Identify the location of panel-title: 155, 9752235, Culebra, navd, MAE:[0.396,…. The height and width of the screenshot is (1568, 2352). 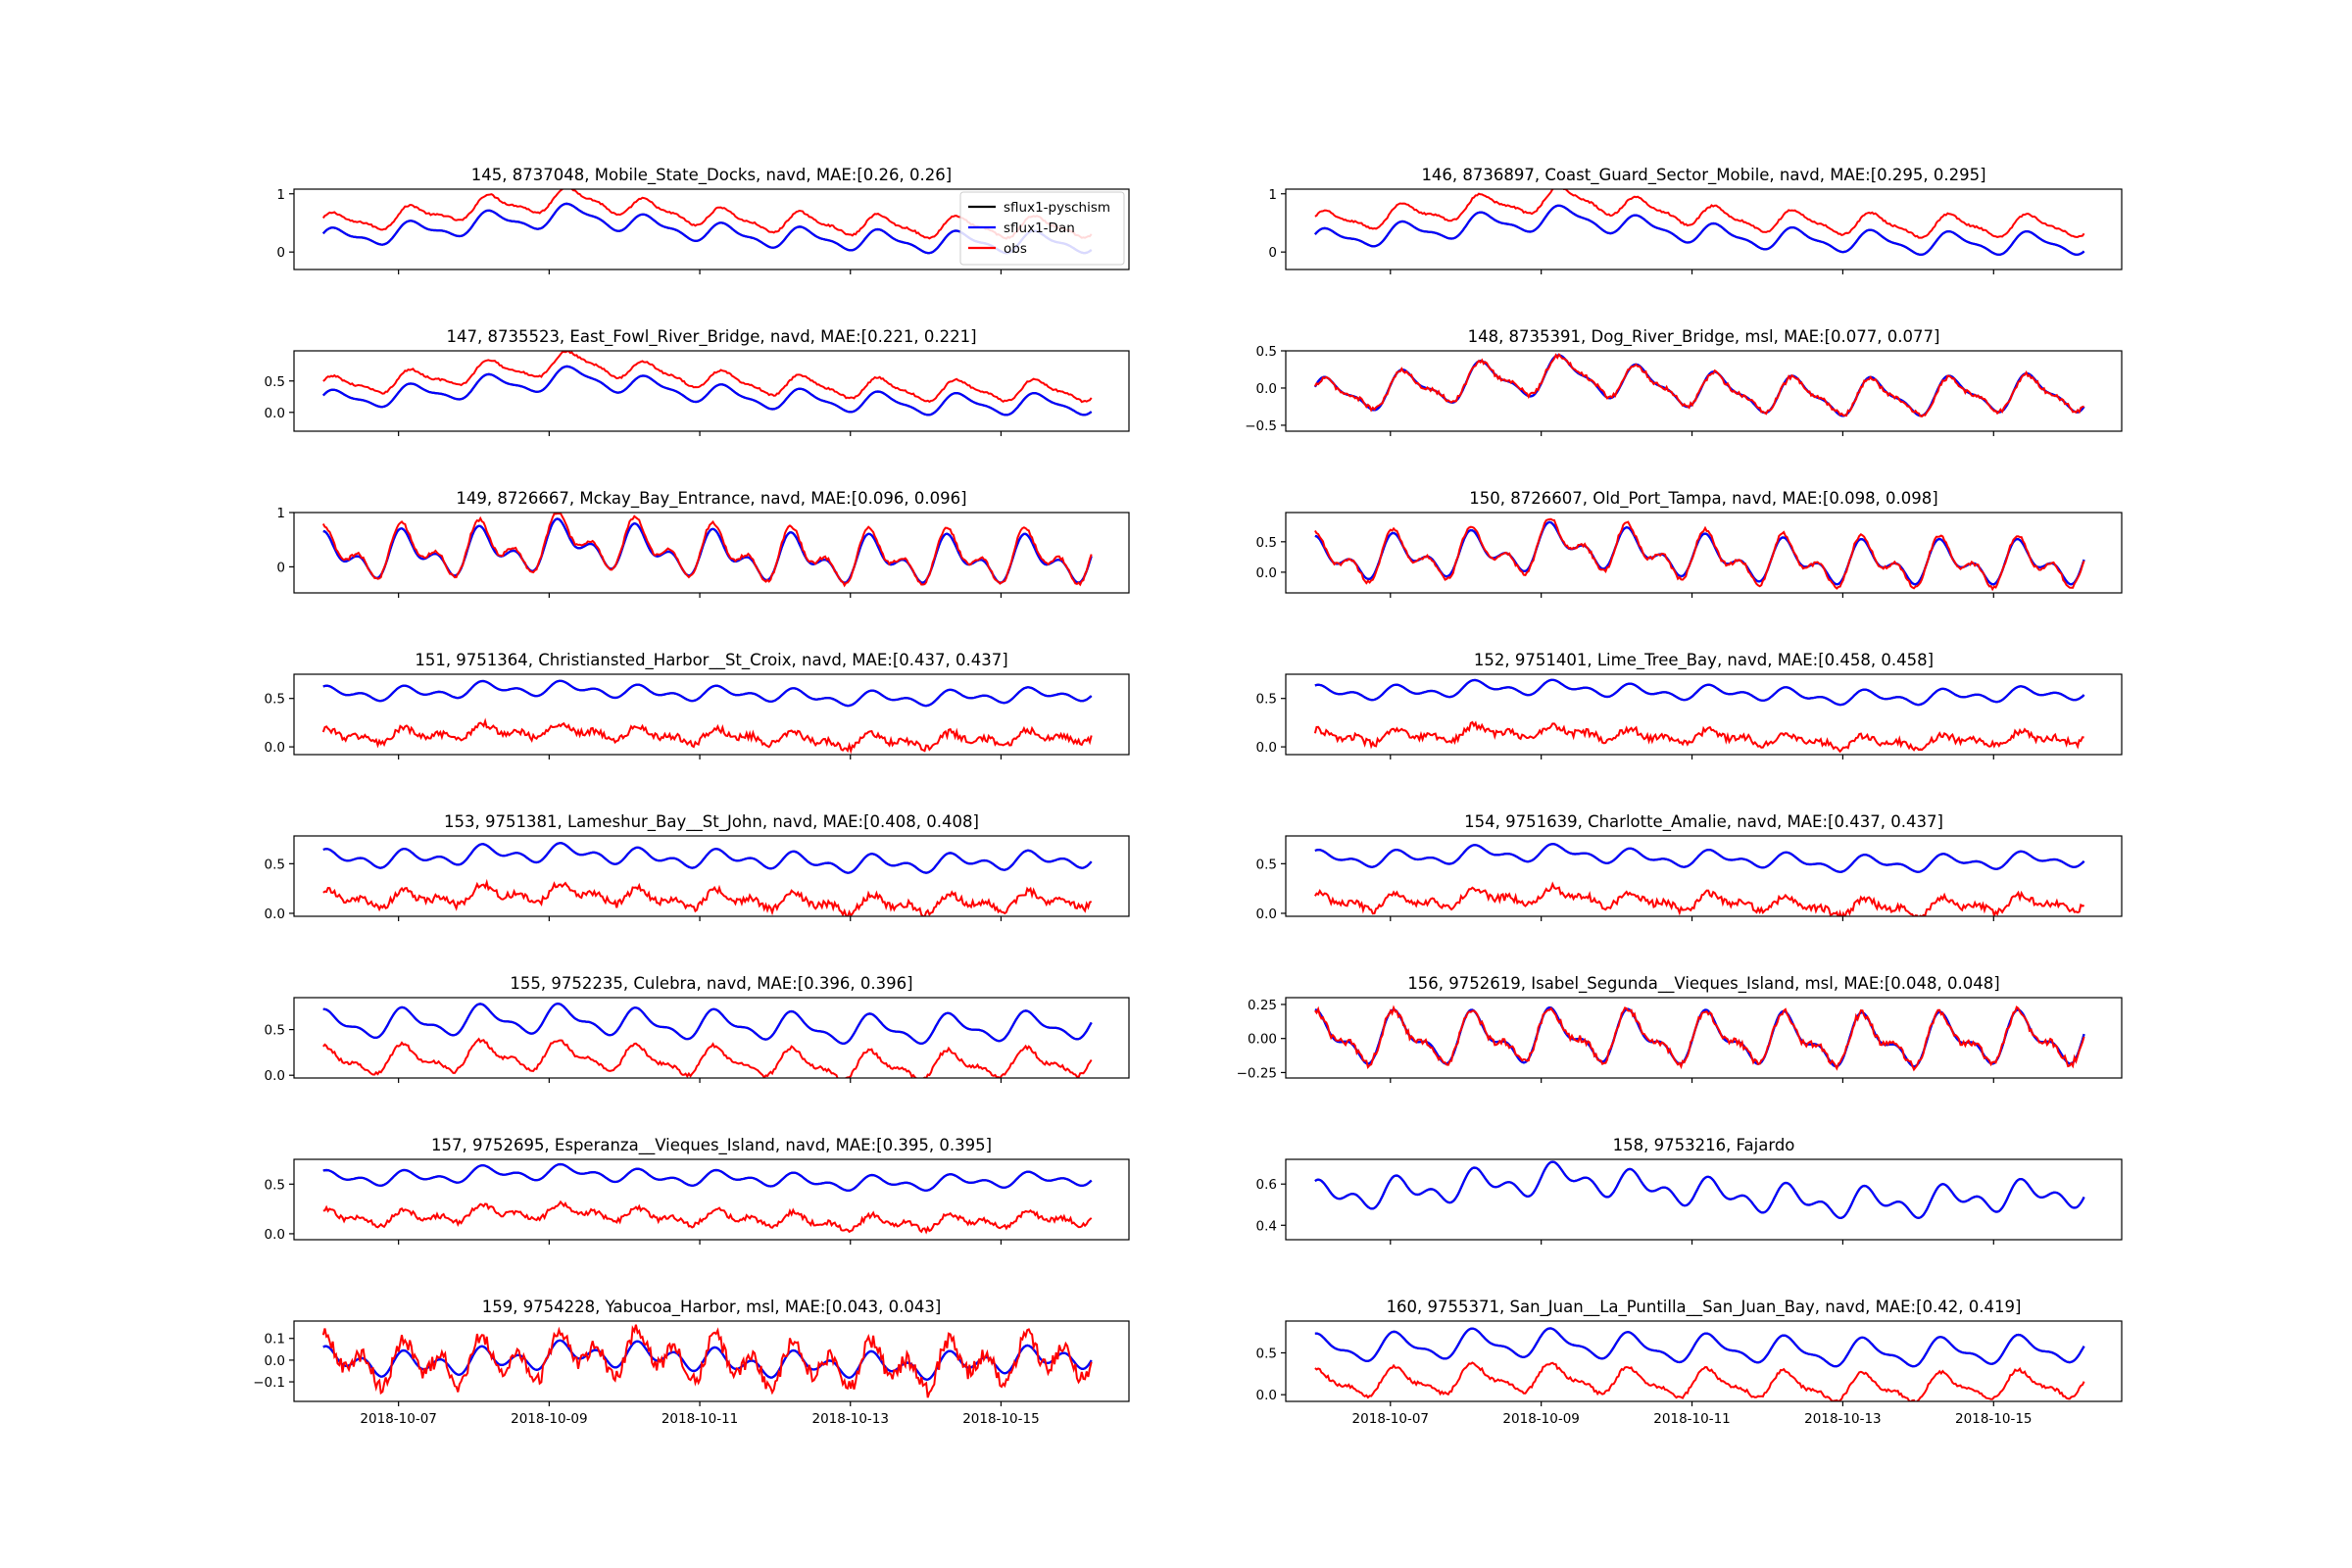
(711, 983).